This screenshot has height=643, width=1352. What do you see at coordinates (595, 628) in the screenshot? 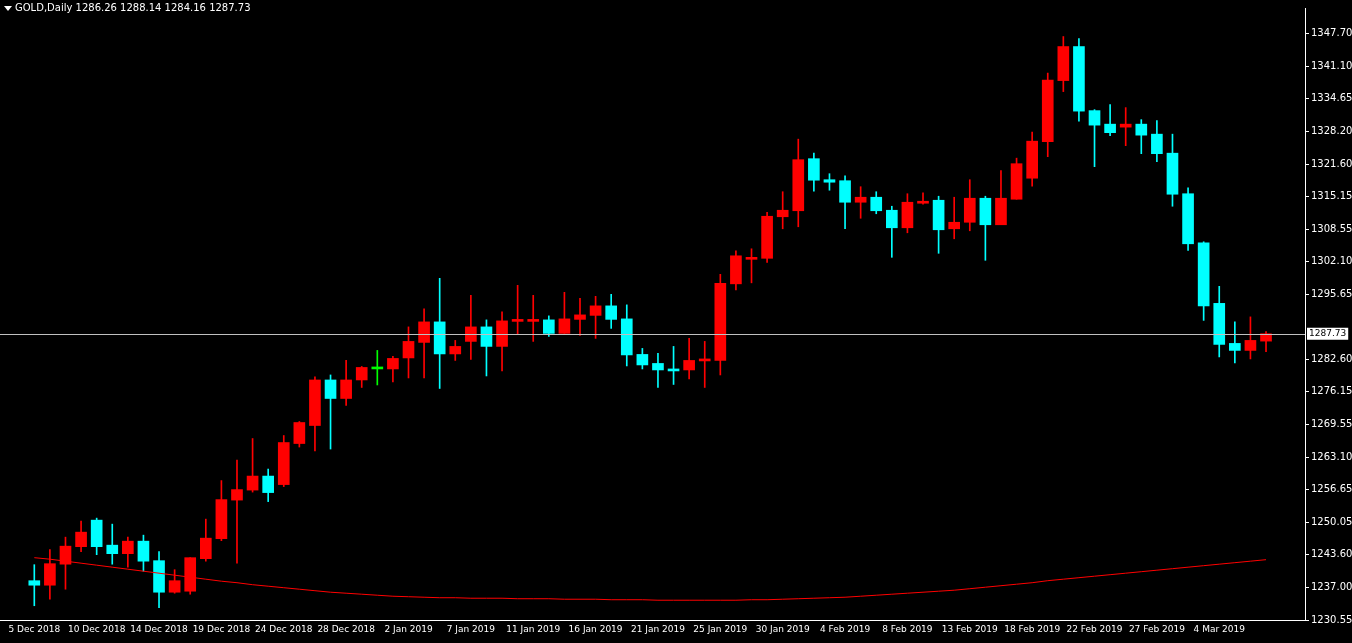
I see `x-tick-label: 16 Jan 2019` at bounding box center [595, 628].